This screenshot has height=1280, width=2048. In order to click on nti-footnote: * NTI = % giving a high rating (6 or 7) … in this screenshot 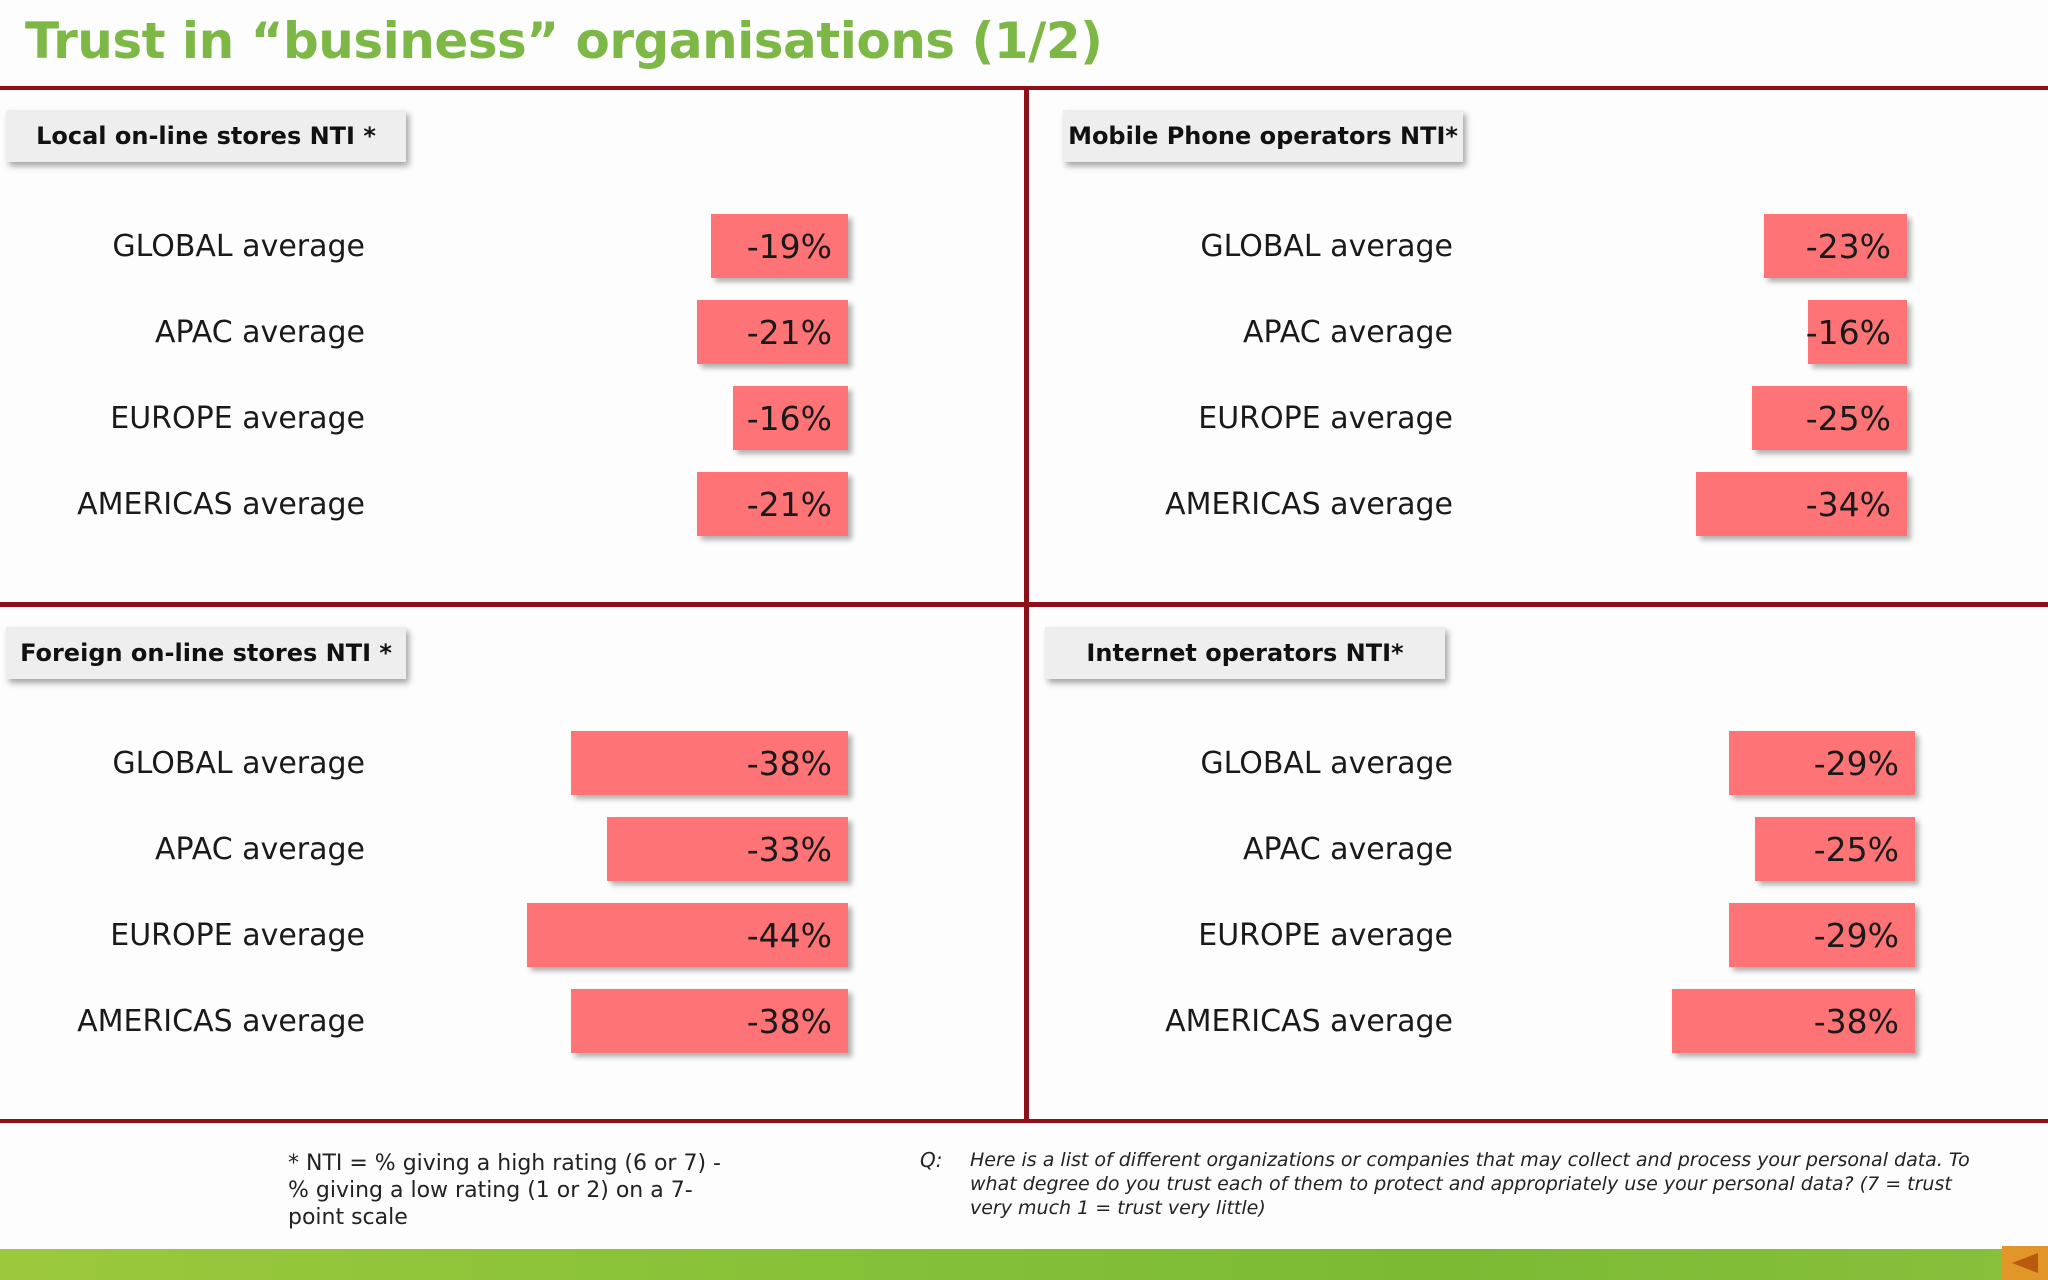, I will do `click(504, 1190)`.